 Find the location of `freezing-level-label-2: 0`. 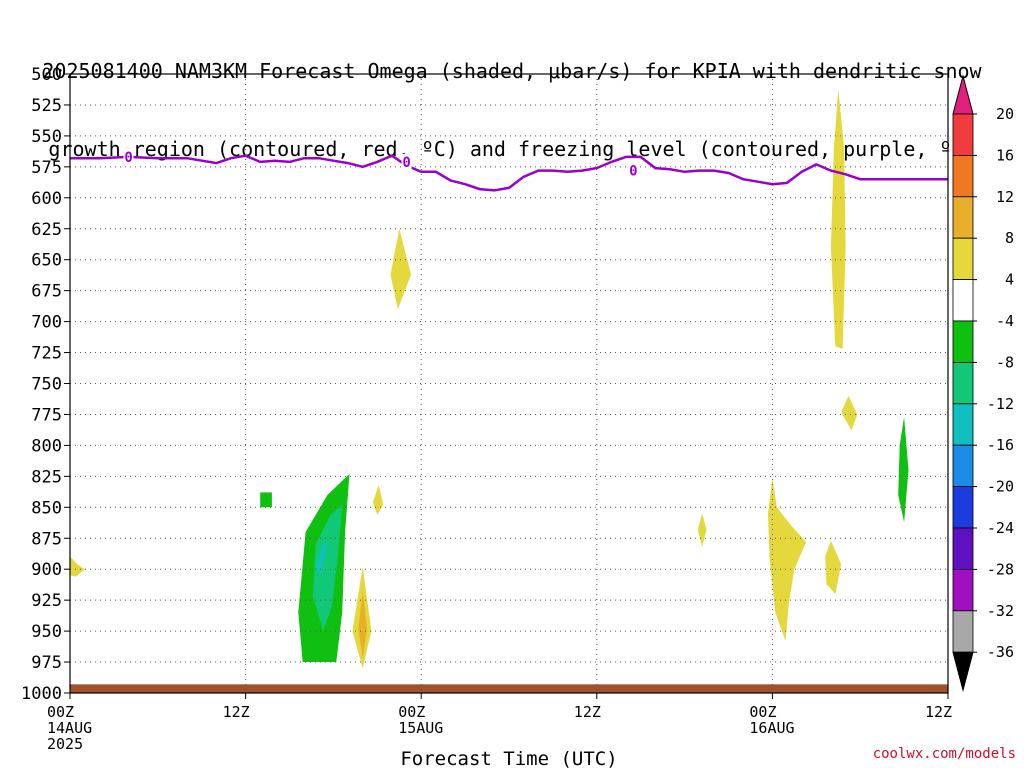

freezing-level-label-2: 0 is located at coordinates (633, 172).